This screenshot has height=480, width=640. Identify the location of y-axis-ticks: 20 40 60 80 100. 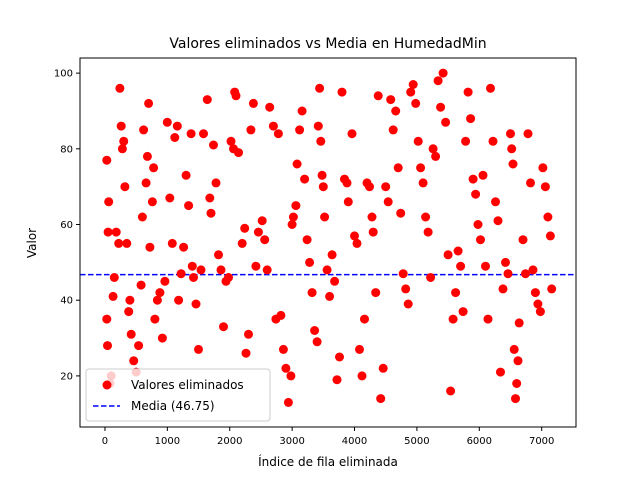
(67, 225).